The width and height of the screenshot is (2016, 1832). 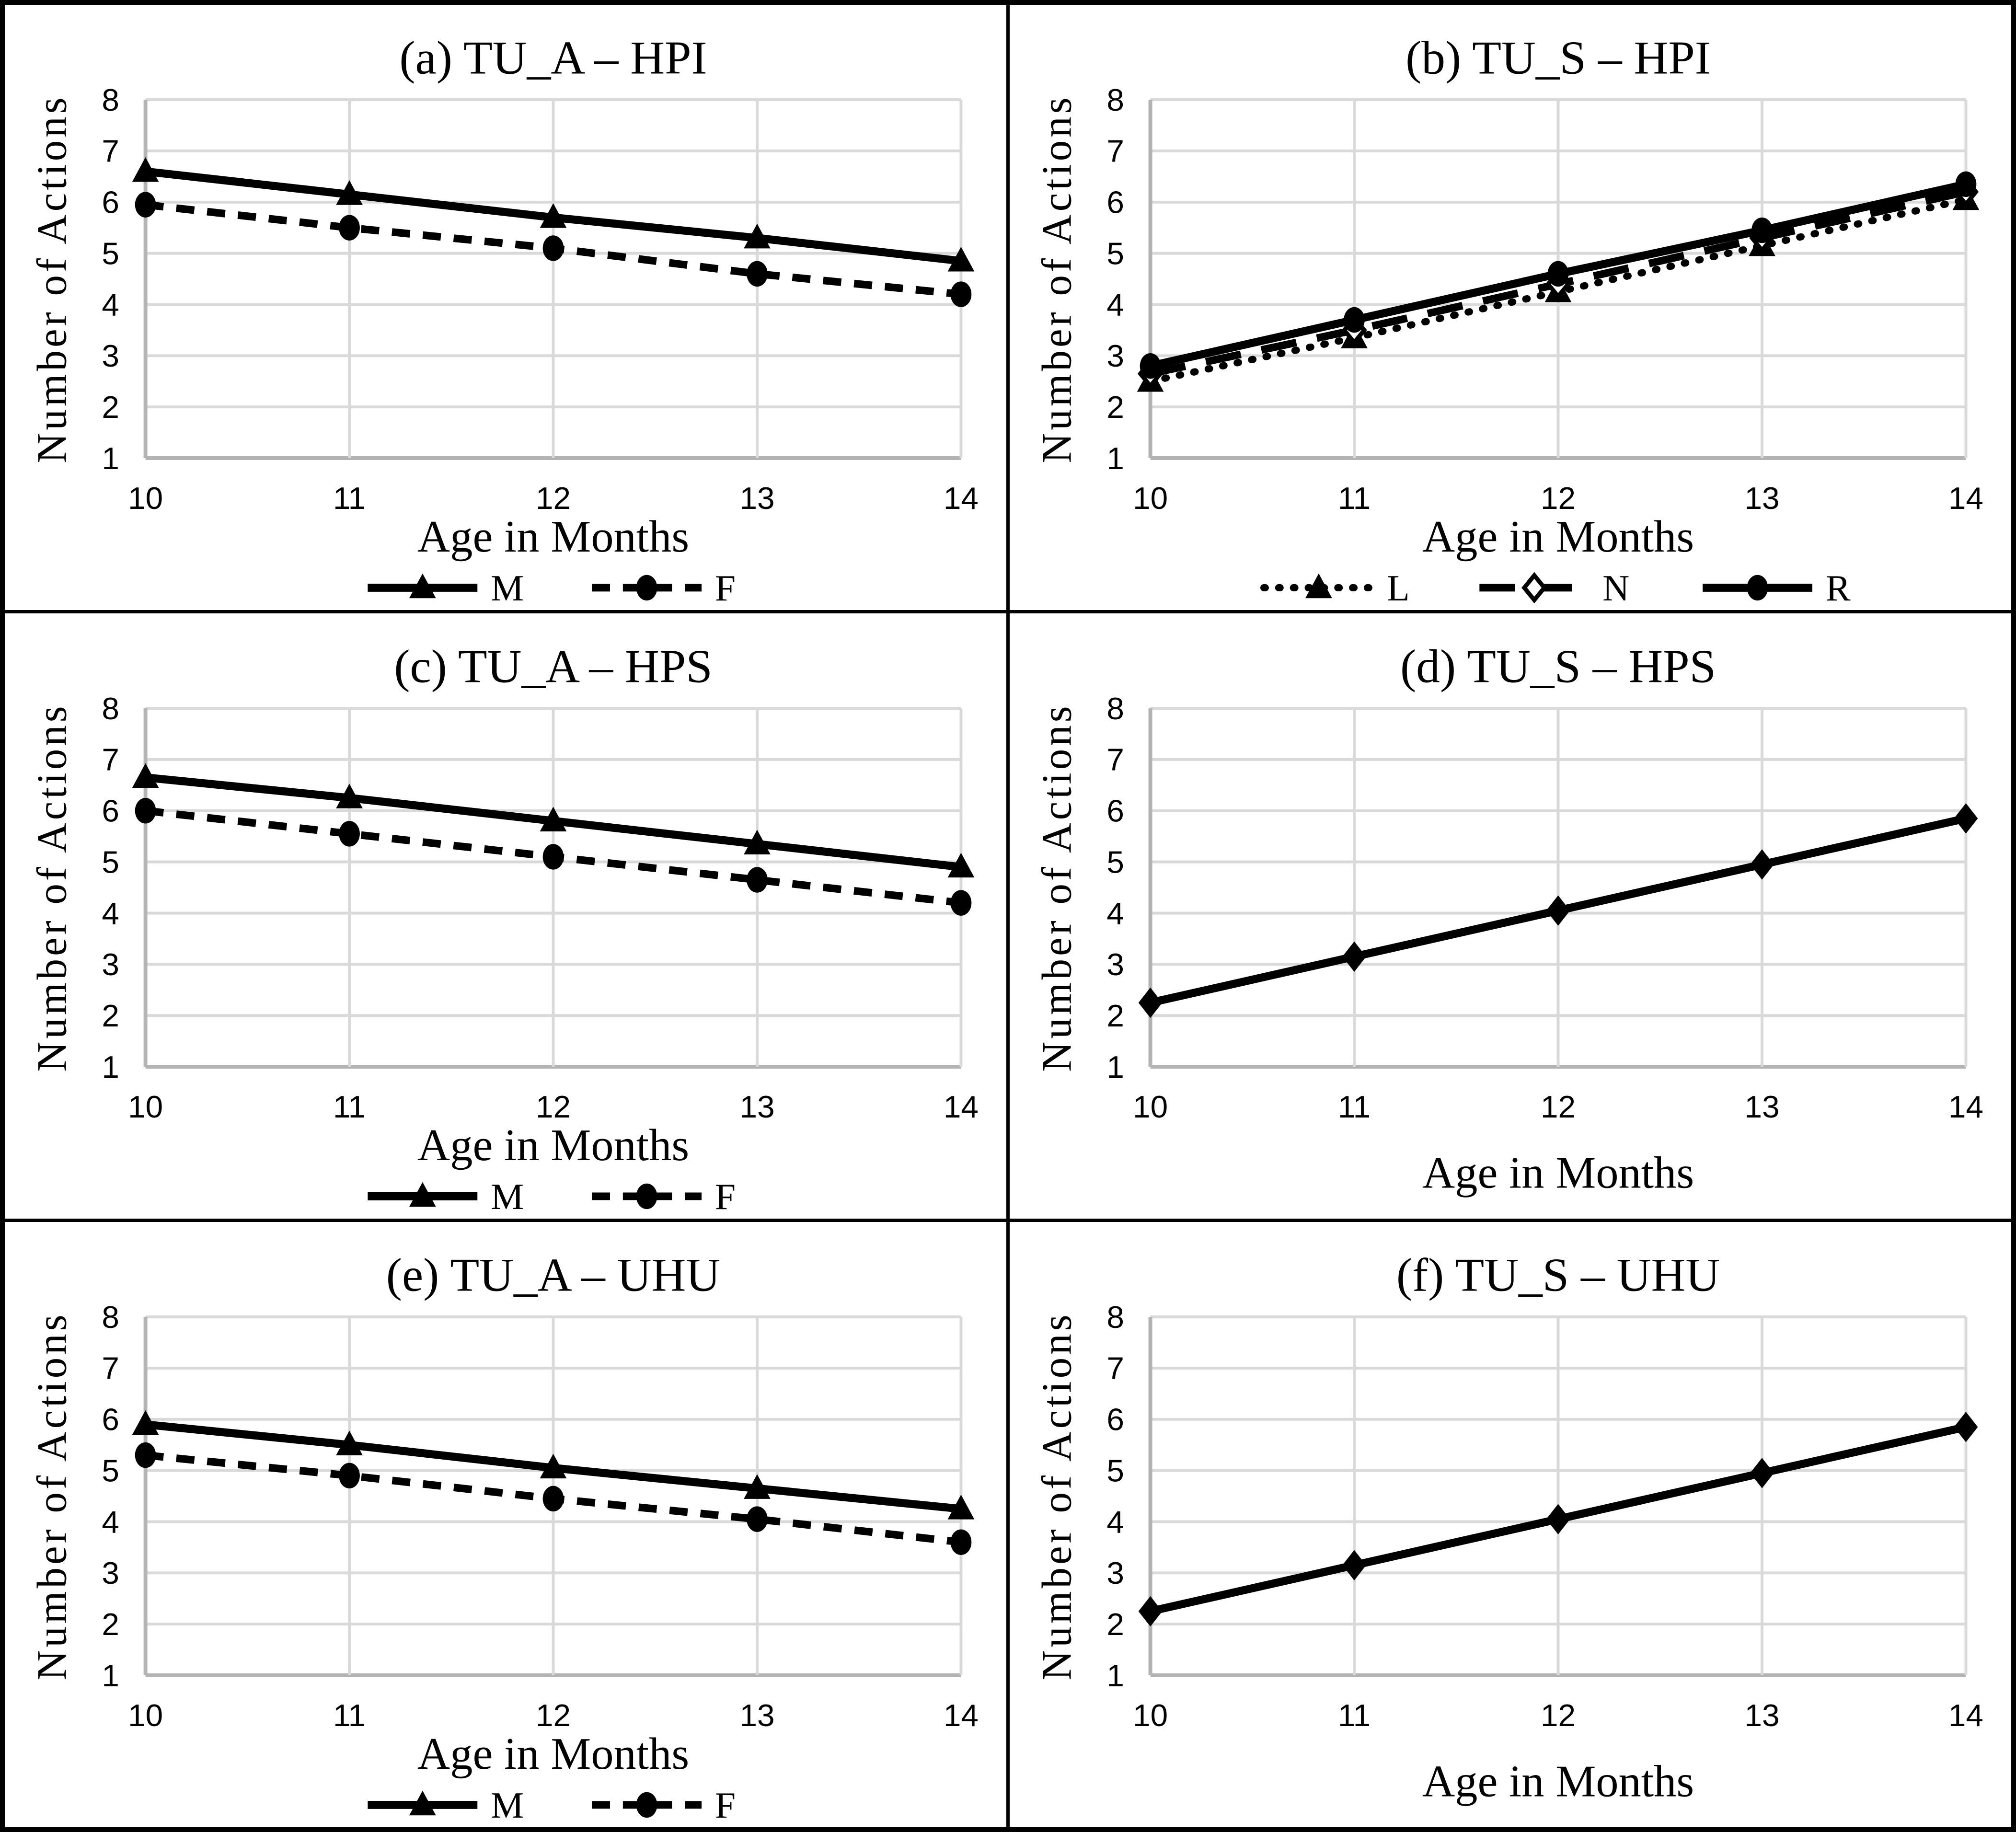 I want to click on legend-label-F: F, so click(x=725, y=588).